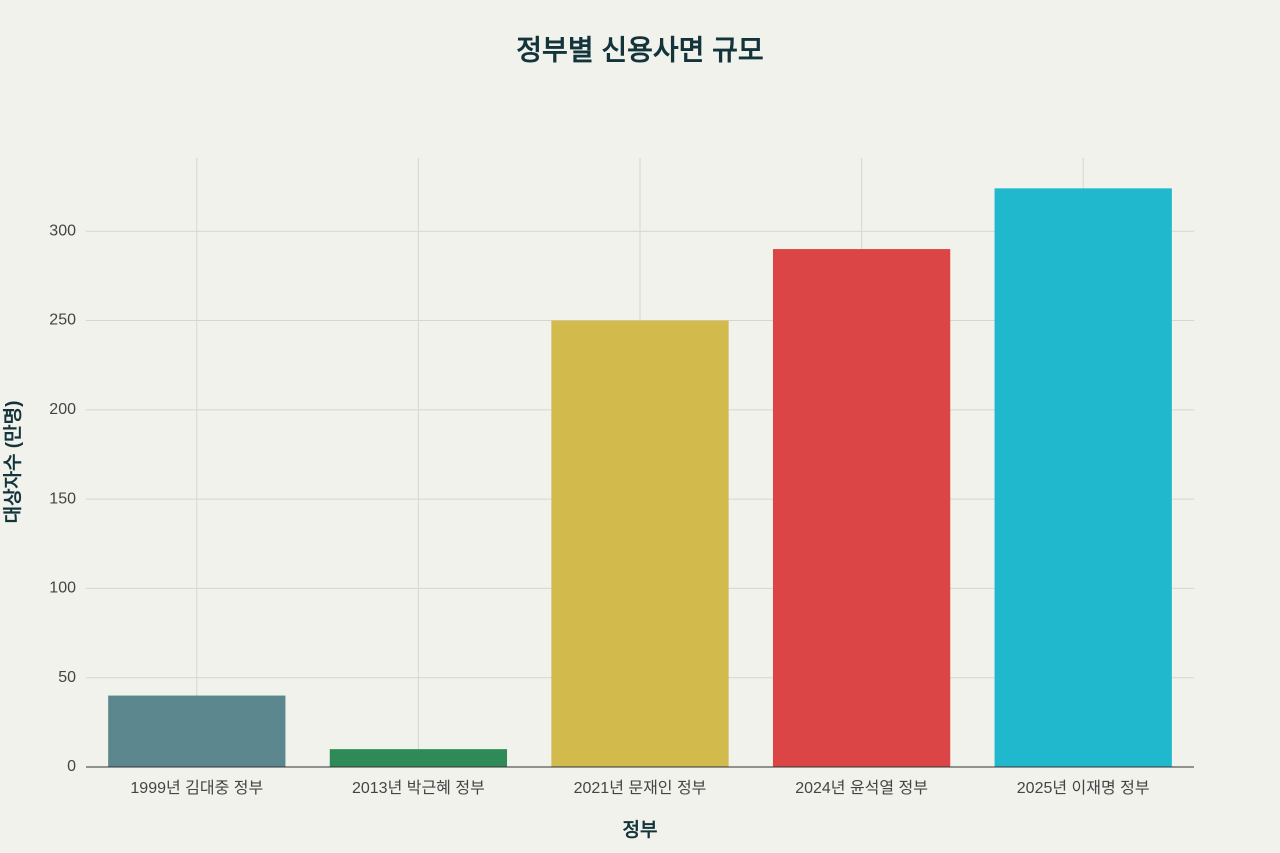 This screenshot has width=1280, height=853. I want to click on x-tick-label: 2025년 이재명 정부, so click(1083, 788).